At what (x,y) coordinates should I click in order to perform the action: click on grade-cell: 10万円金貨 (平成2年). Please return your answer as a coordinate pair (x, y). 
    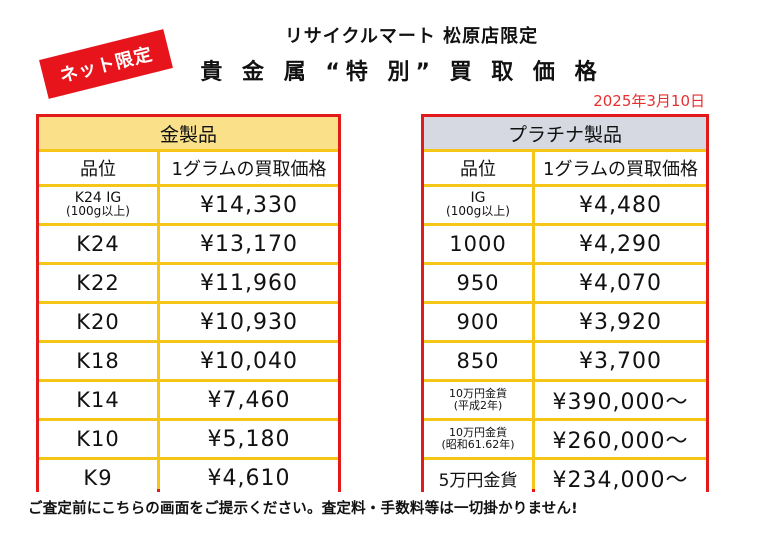
    Looking at the image, I should click on (478, 400).